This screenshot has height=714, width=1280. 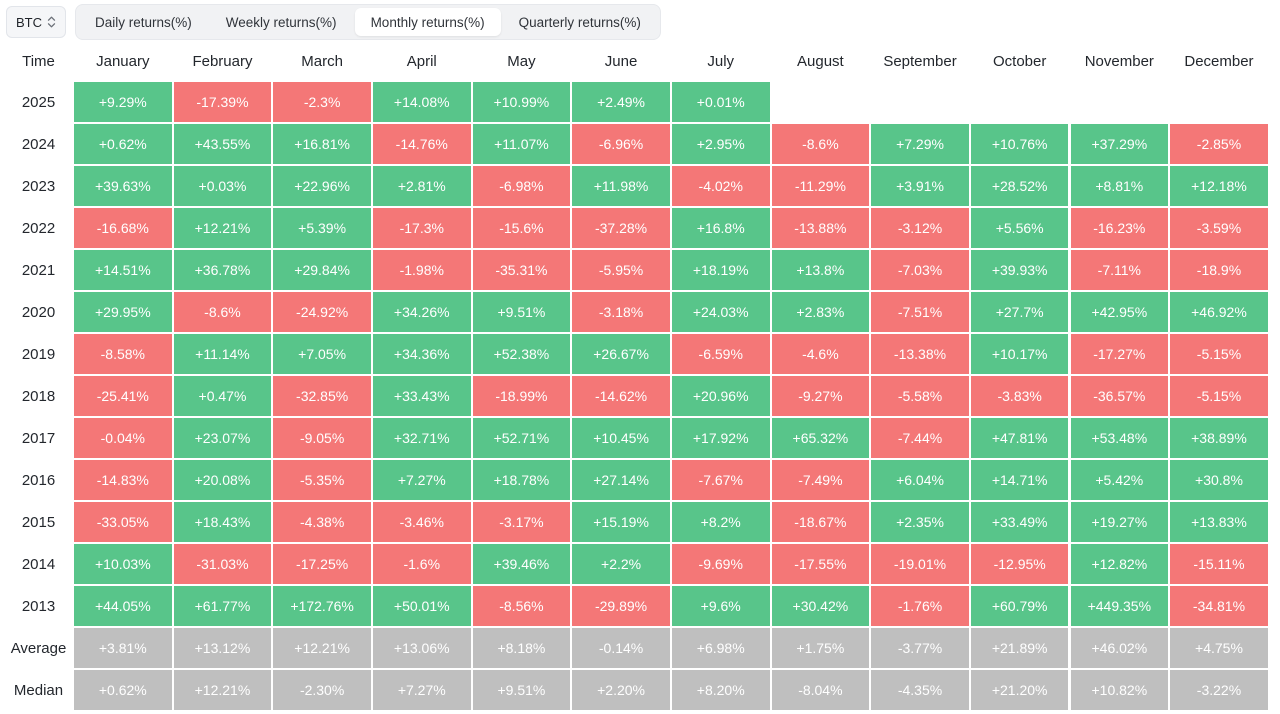 I want to click on return-cell-2019-april: +34.36%, so click(x=421, y=354).